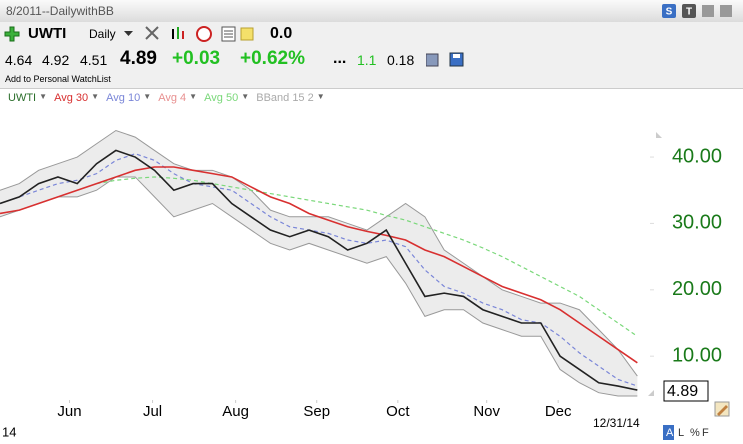 Image resolution: width=743 pixels, height=444 pixels. What do you see at coordinates (94, 60) in the screenshot?
I see `quote-low: 4.51` at bounding box center [94, 60].